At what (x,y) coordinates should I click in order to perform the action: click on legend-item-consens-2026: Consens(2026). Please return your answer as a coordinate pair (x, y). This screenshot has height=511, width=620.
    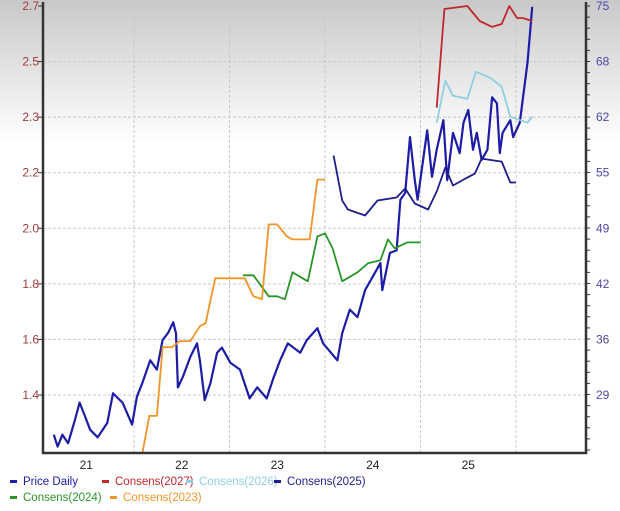
    Looking at the image, I should click on (232, 482).